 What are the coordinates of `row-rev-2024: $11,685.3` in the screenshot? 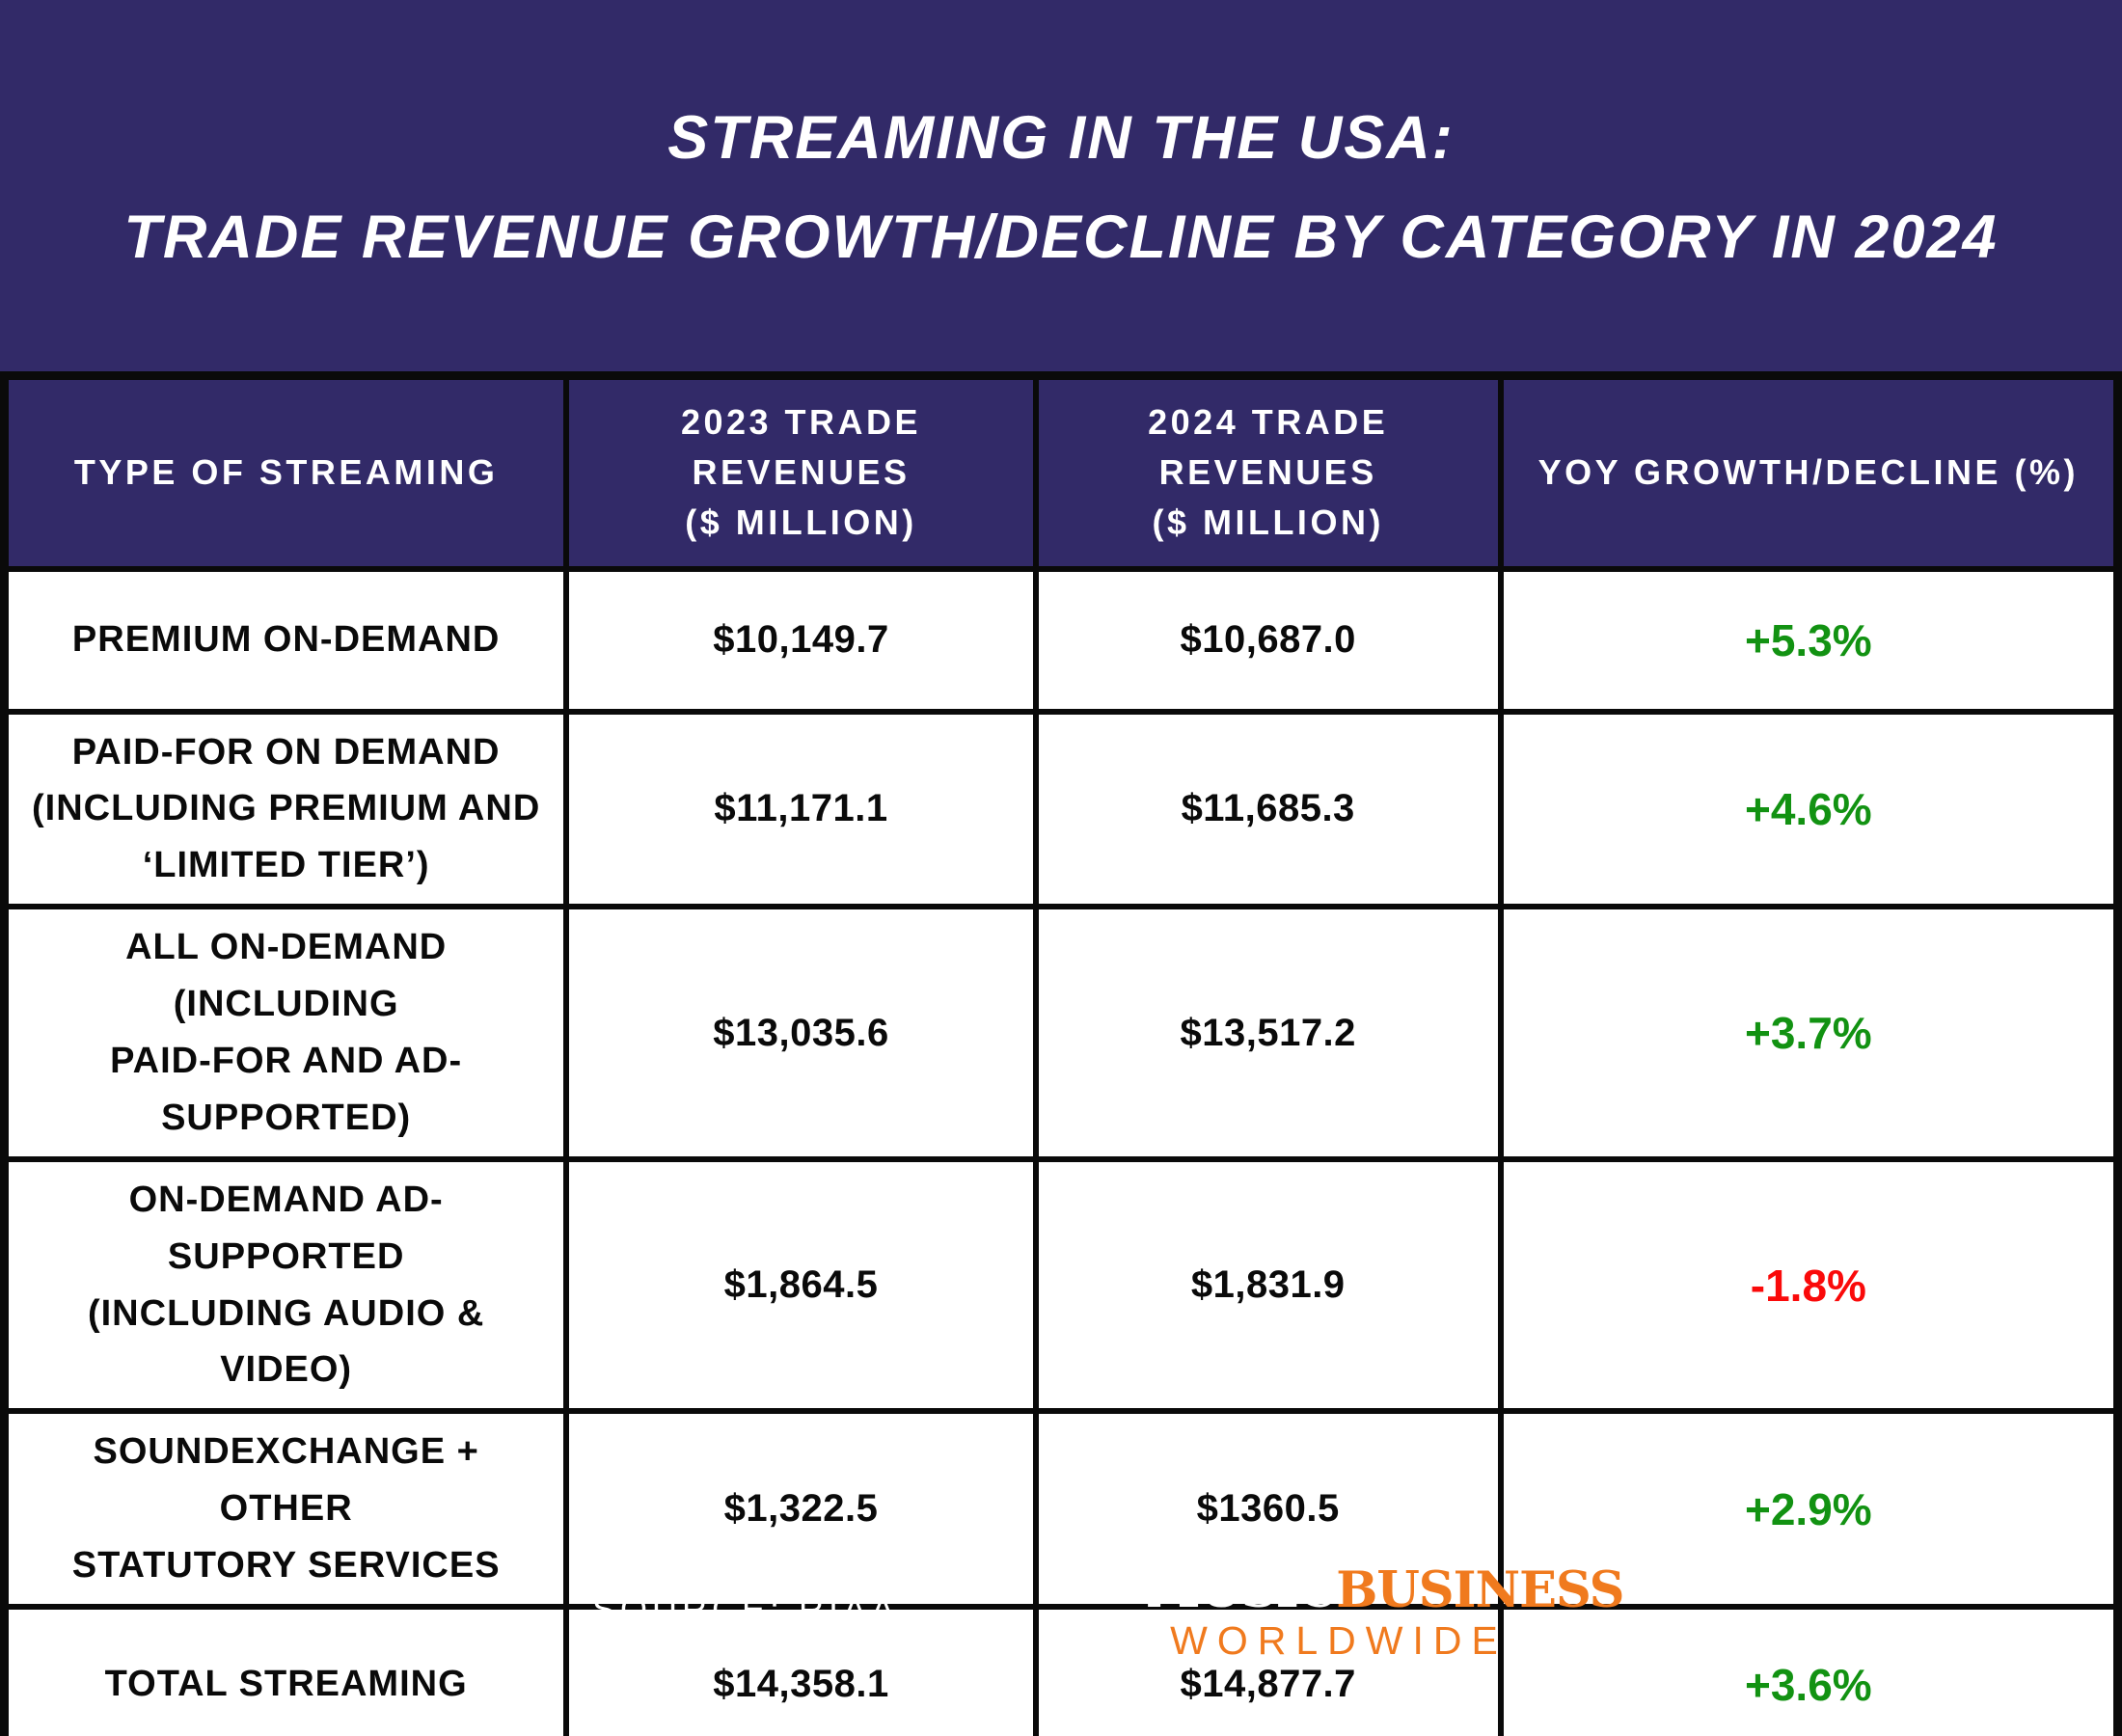 It's located at (1268, 809).